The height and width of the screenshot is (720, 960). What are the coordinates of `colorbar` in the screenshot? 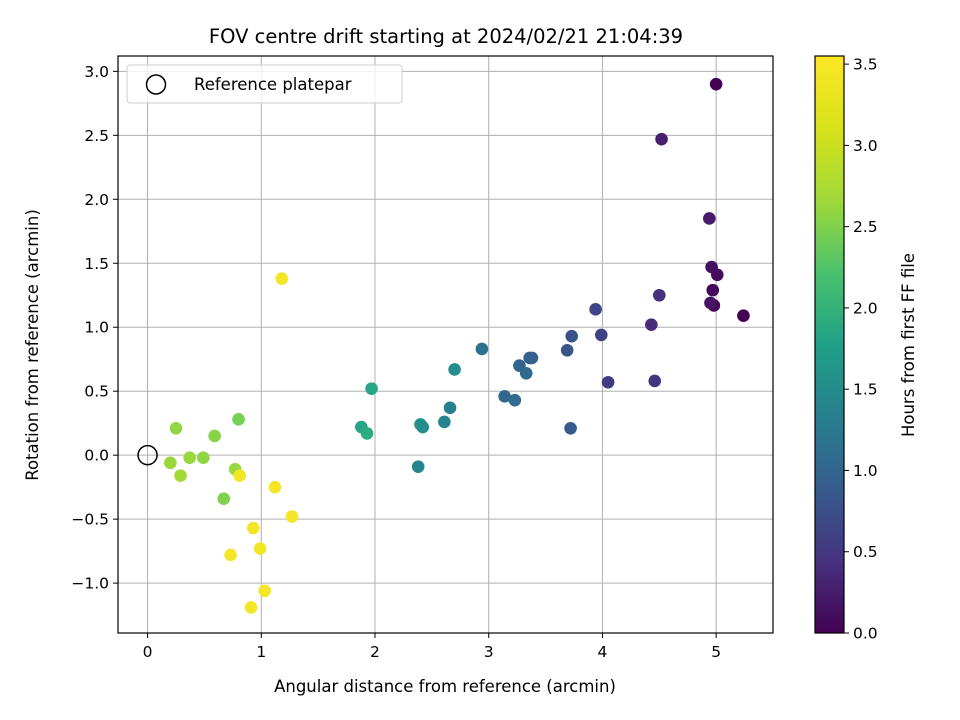 It's located at (829, 344).